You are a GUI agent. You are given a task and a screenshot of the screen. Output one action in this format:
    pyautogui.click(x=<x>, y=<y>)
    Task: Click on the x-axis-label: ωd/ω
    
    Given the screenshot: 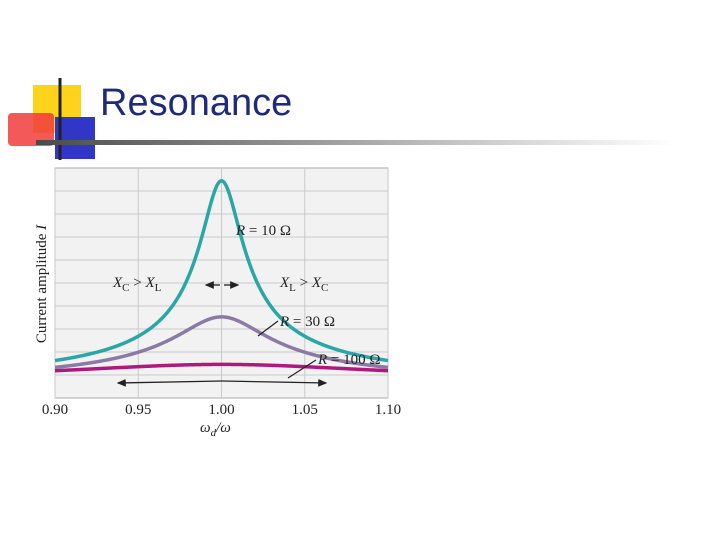 What is the action you would take?
    pyautogui.click(x=215, y=429)
    